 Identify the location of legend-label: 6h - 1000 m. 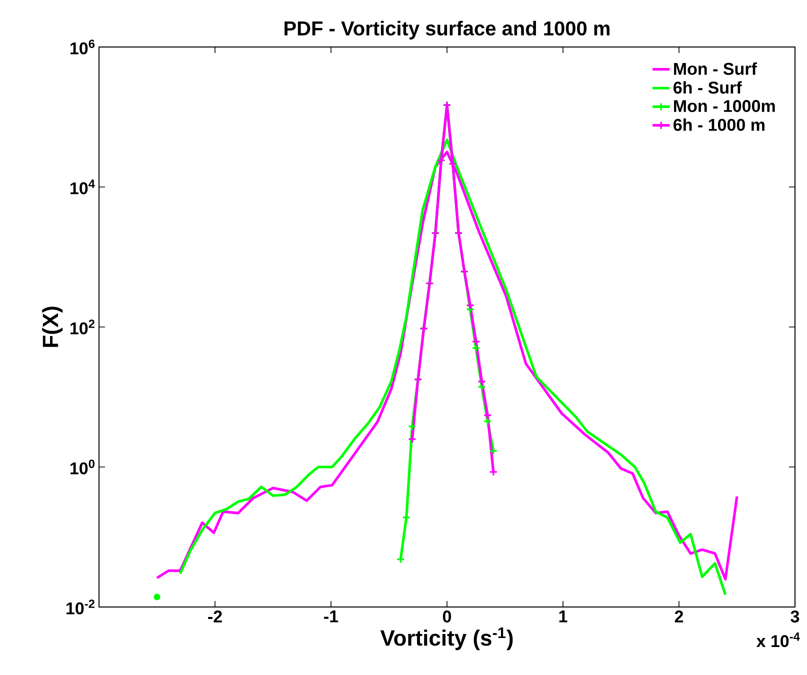
(719, 124).